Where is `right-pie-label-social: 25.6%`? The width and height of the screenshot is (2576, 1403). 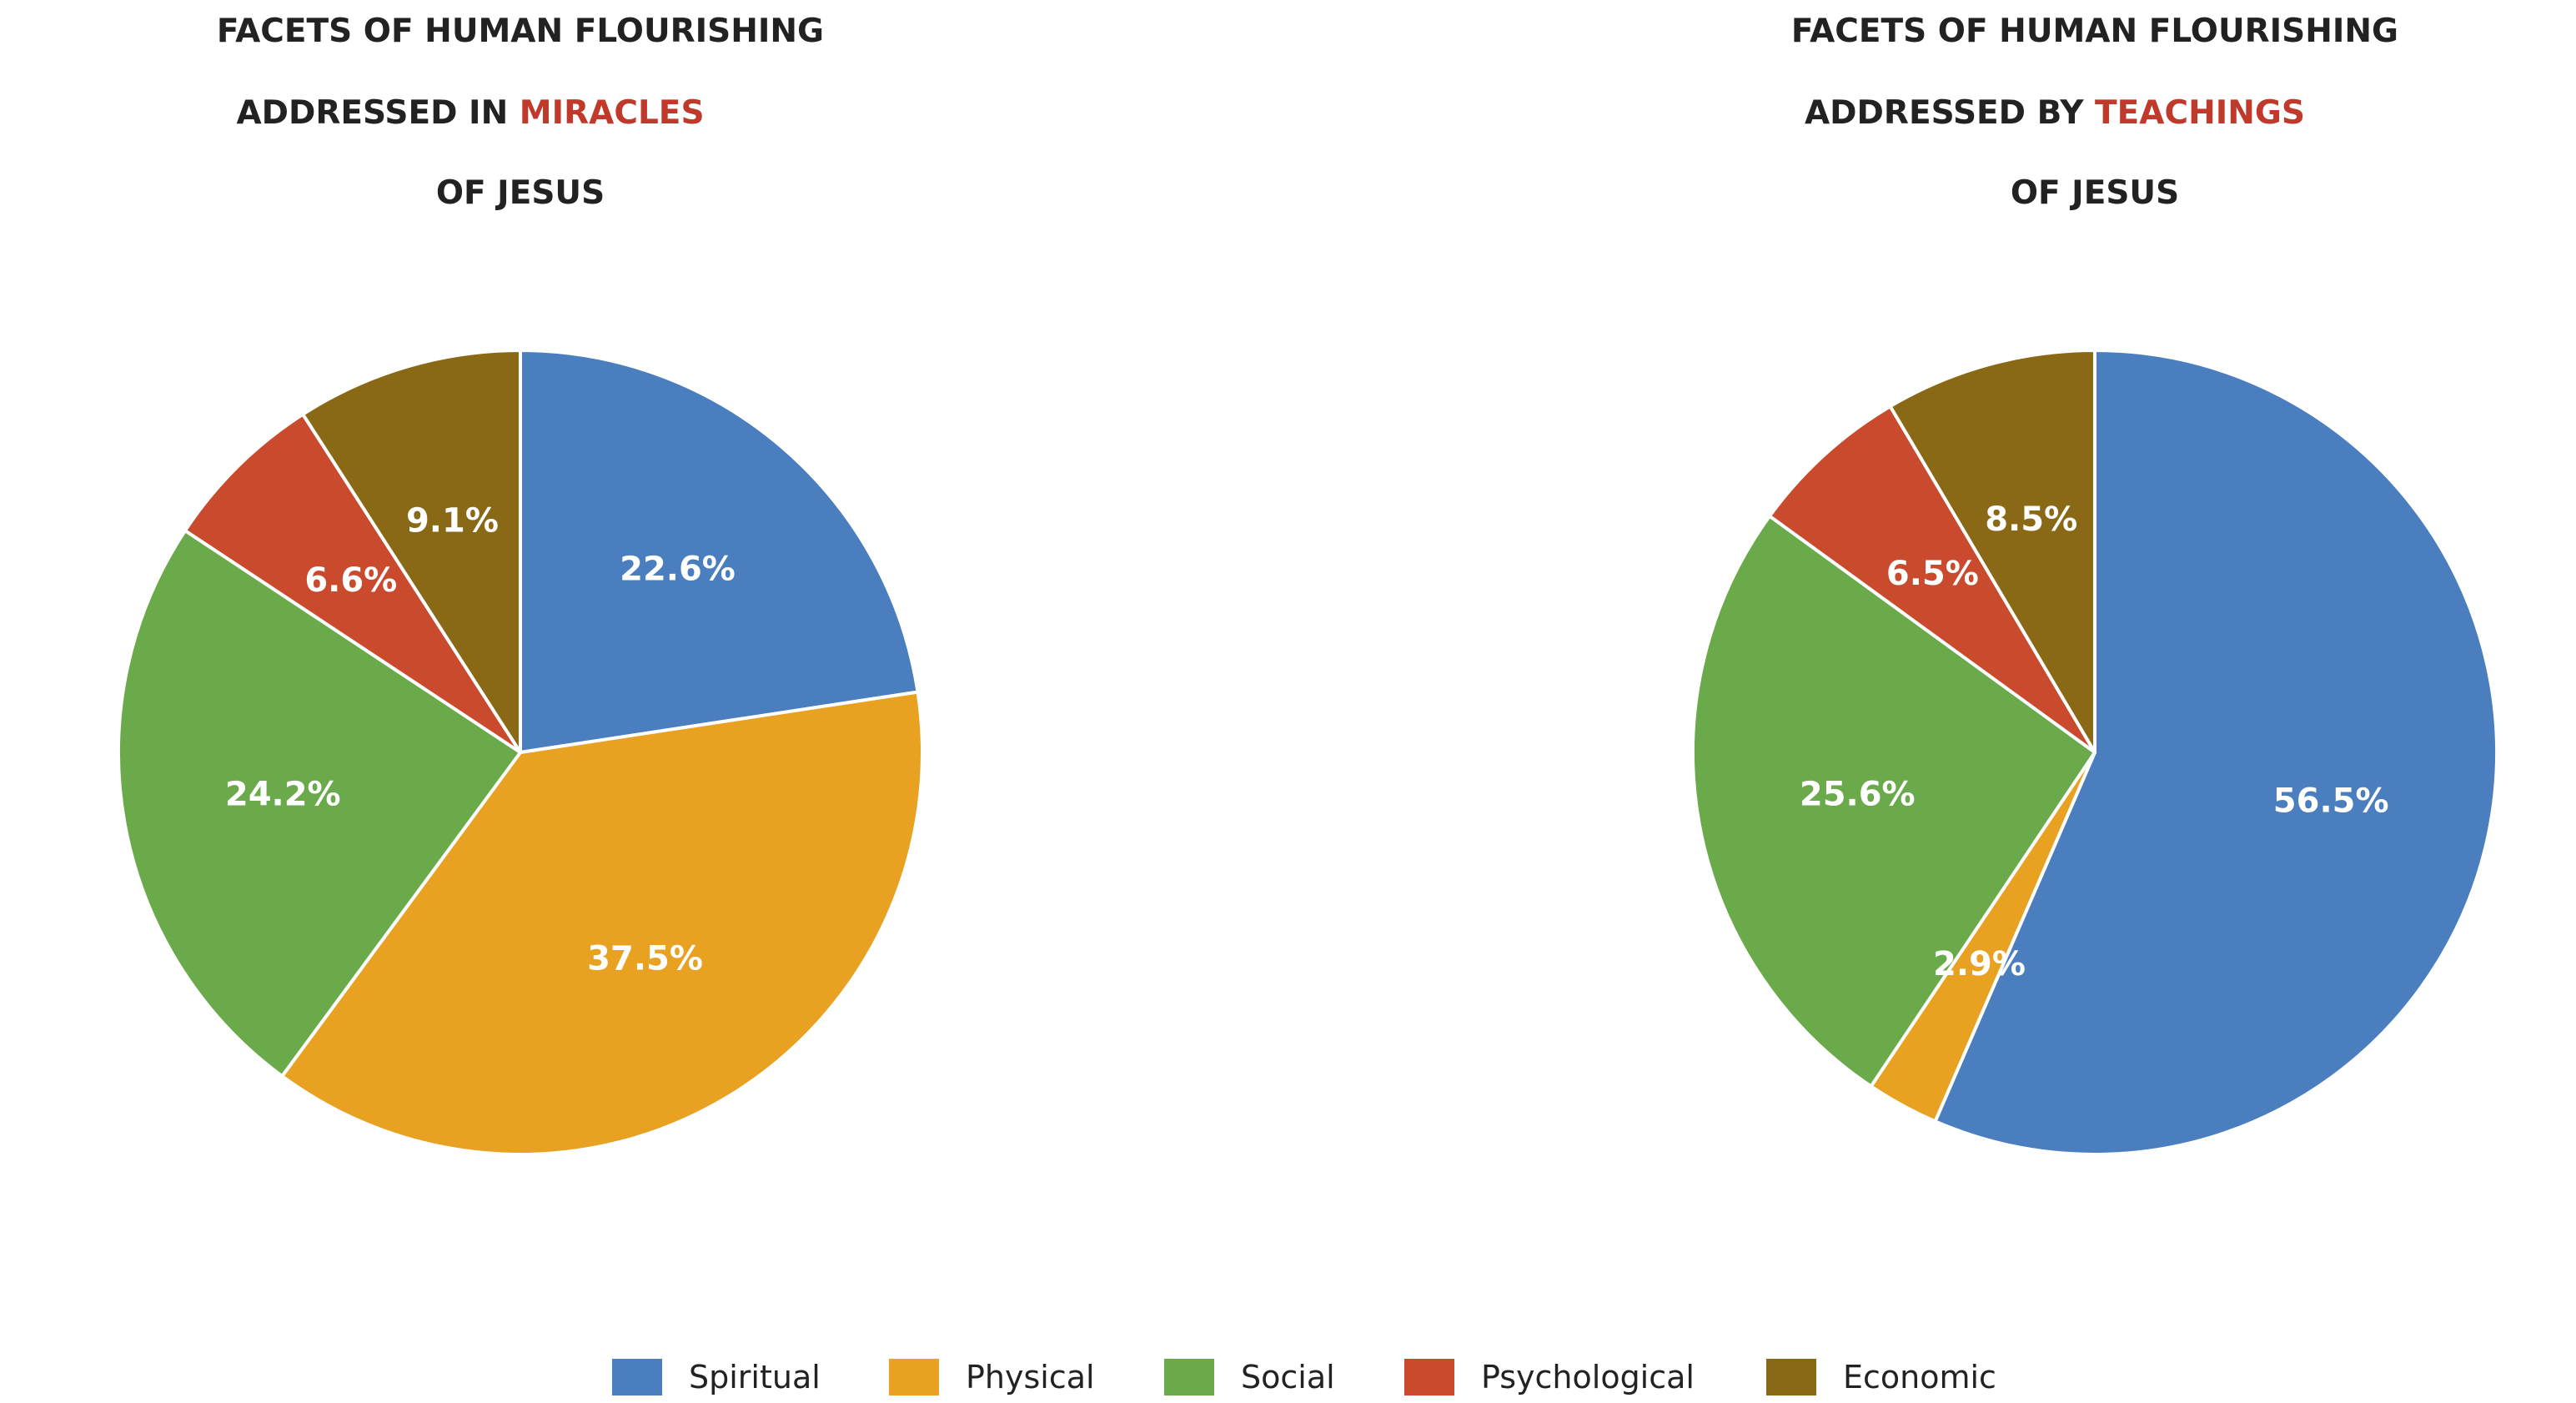 right-pie-label-social: 25.6% is located at coordinates (1858, 795).